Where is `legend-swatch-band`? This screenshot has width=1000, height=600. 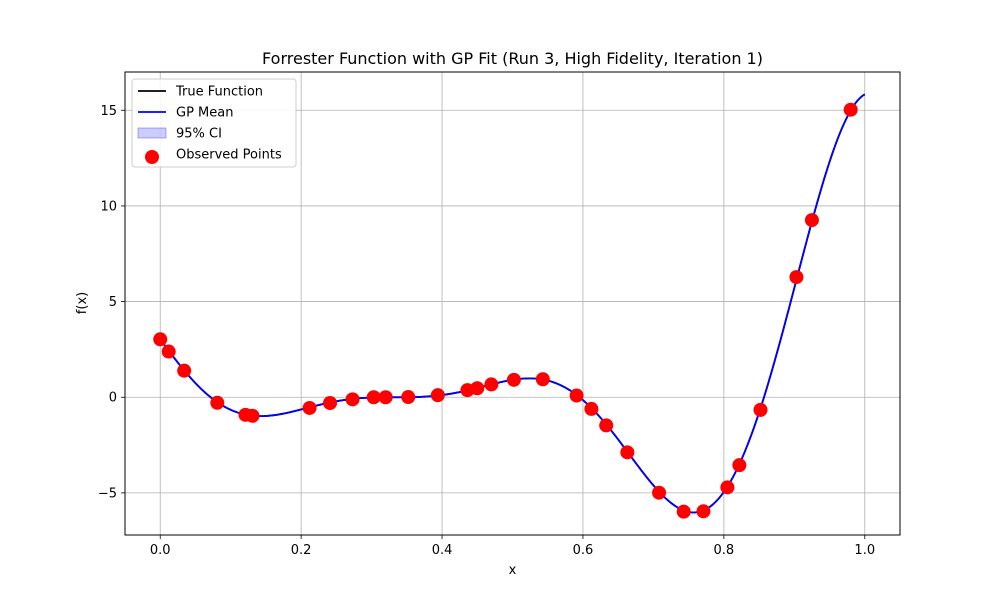
legend-swatch-band is located at coordinates (152, 133).